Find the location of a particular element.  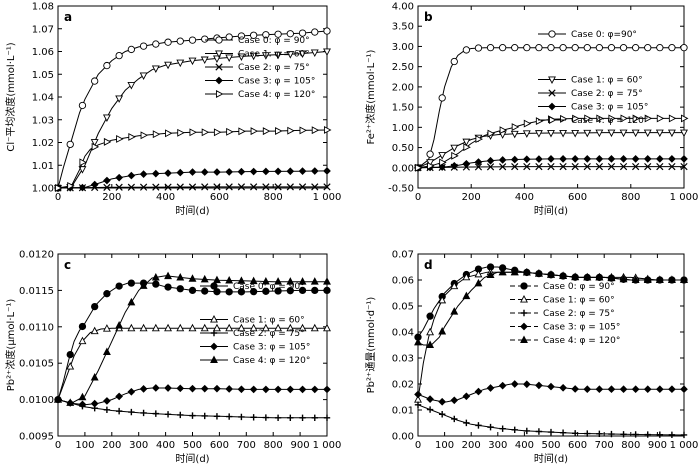

legend-entry: Case 2: φ = 75° is located at coordinates (607, 94).